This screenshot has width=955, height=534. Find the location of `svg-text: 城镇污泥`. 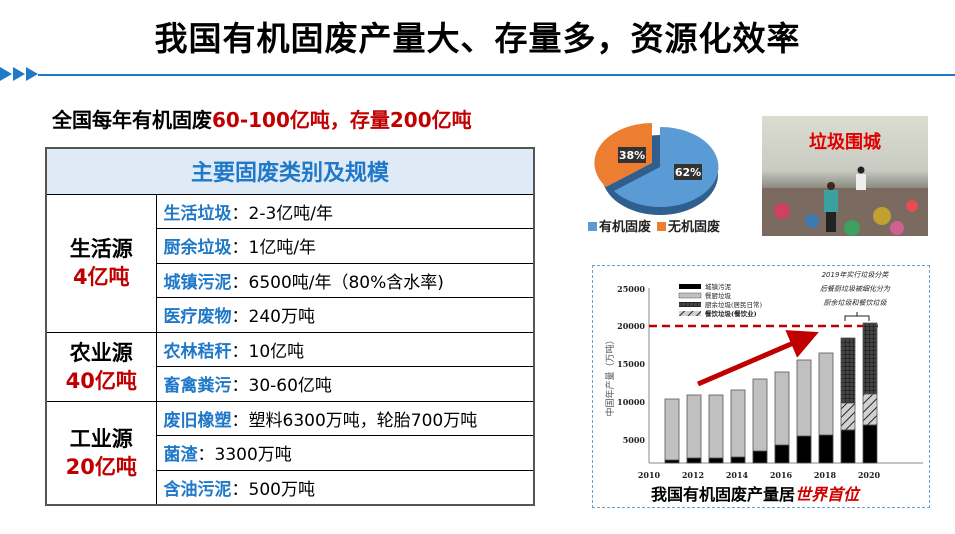

svg-text: 城镇污泥 is located at coordinates (718, 286).